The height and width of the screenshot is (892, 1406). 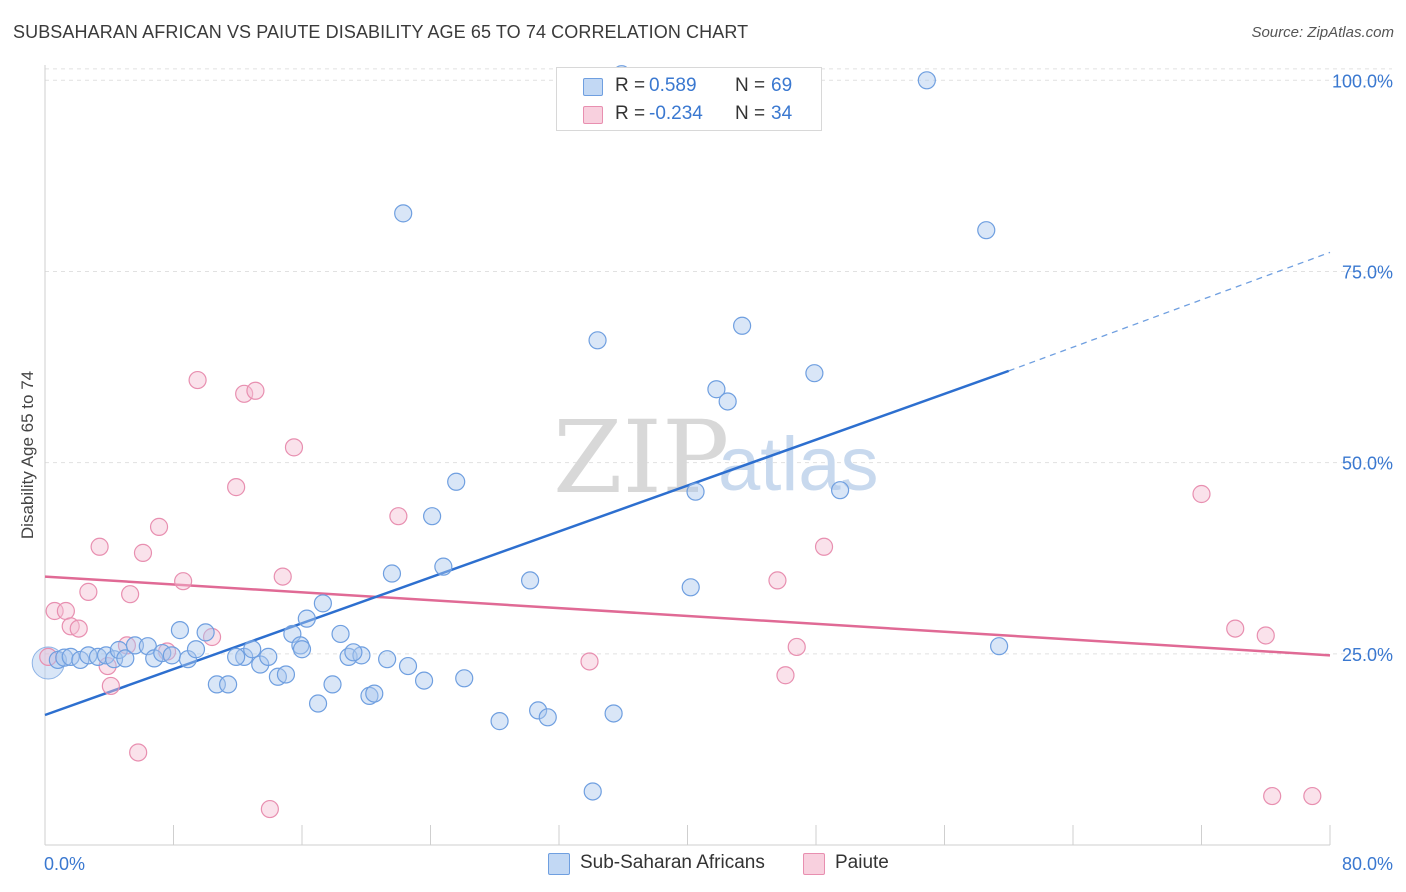 I want to click on legend-row-subsaharan: R = 0.589 N = 69, so click(x=689, y=86).